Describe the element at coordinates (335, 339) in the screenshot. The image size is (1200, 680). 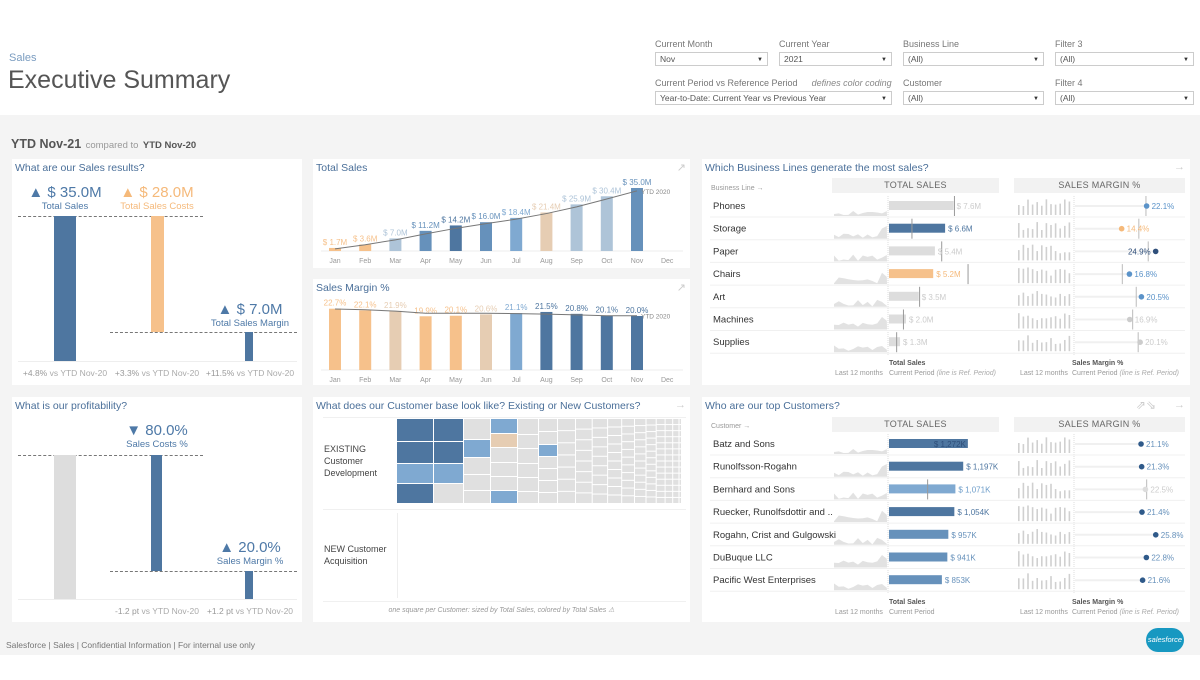
I see `bar-jan` at that location.